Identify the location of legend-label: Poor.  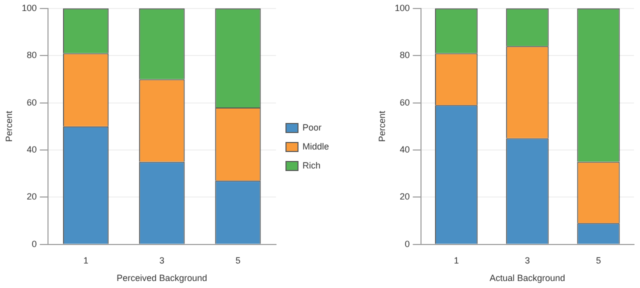
(312, 127).